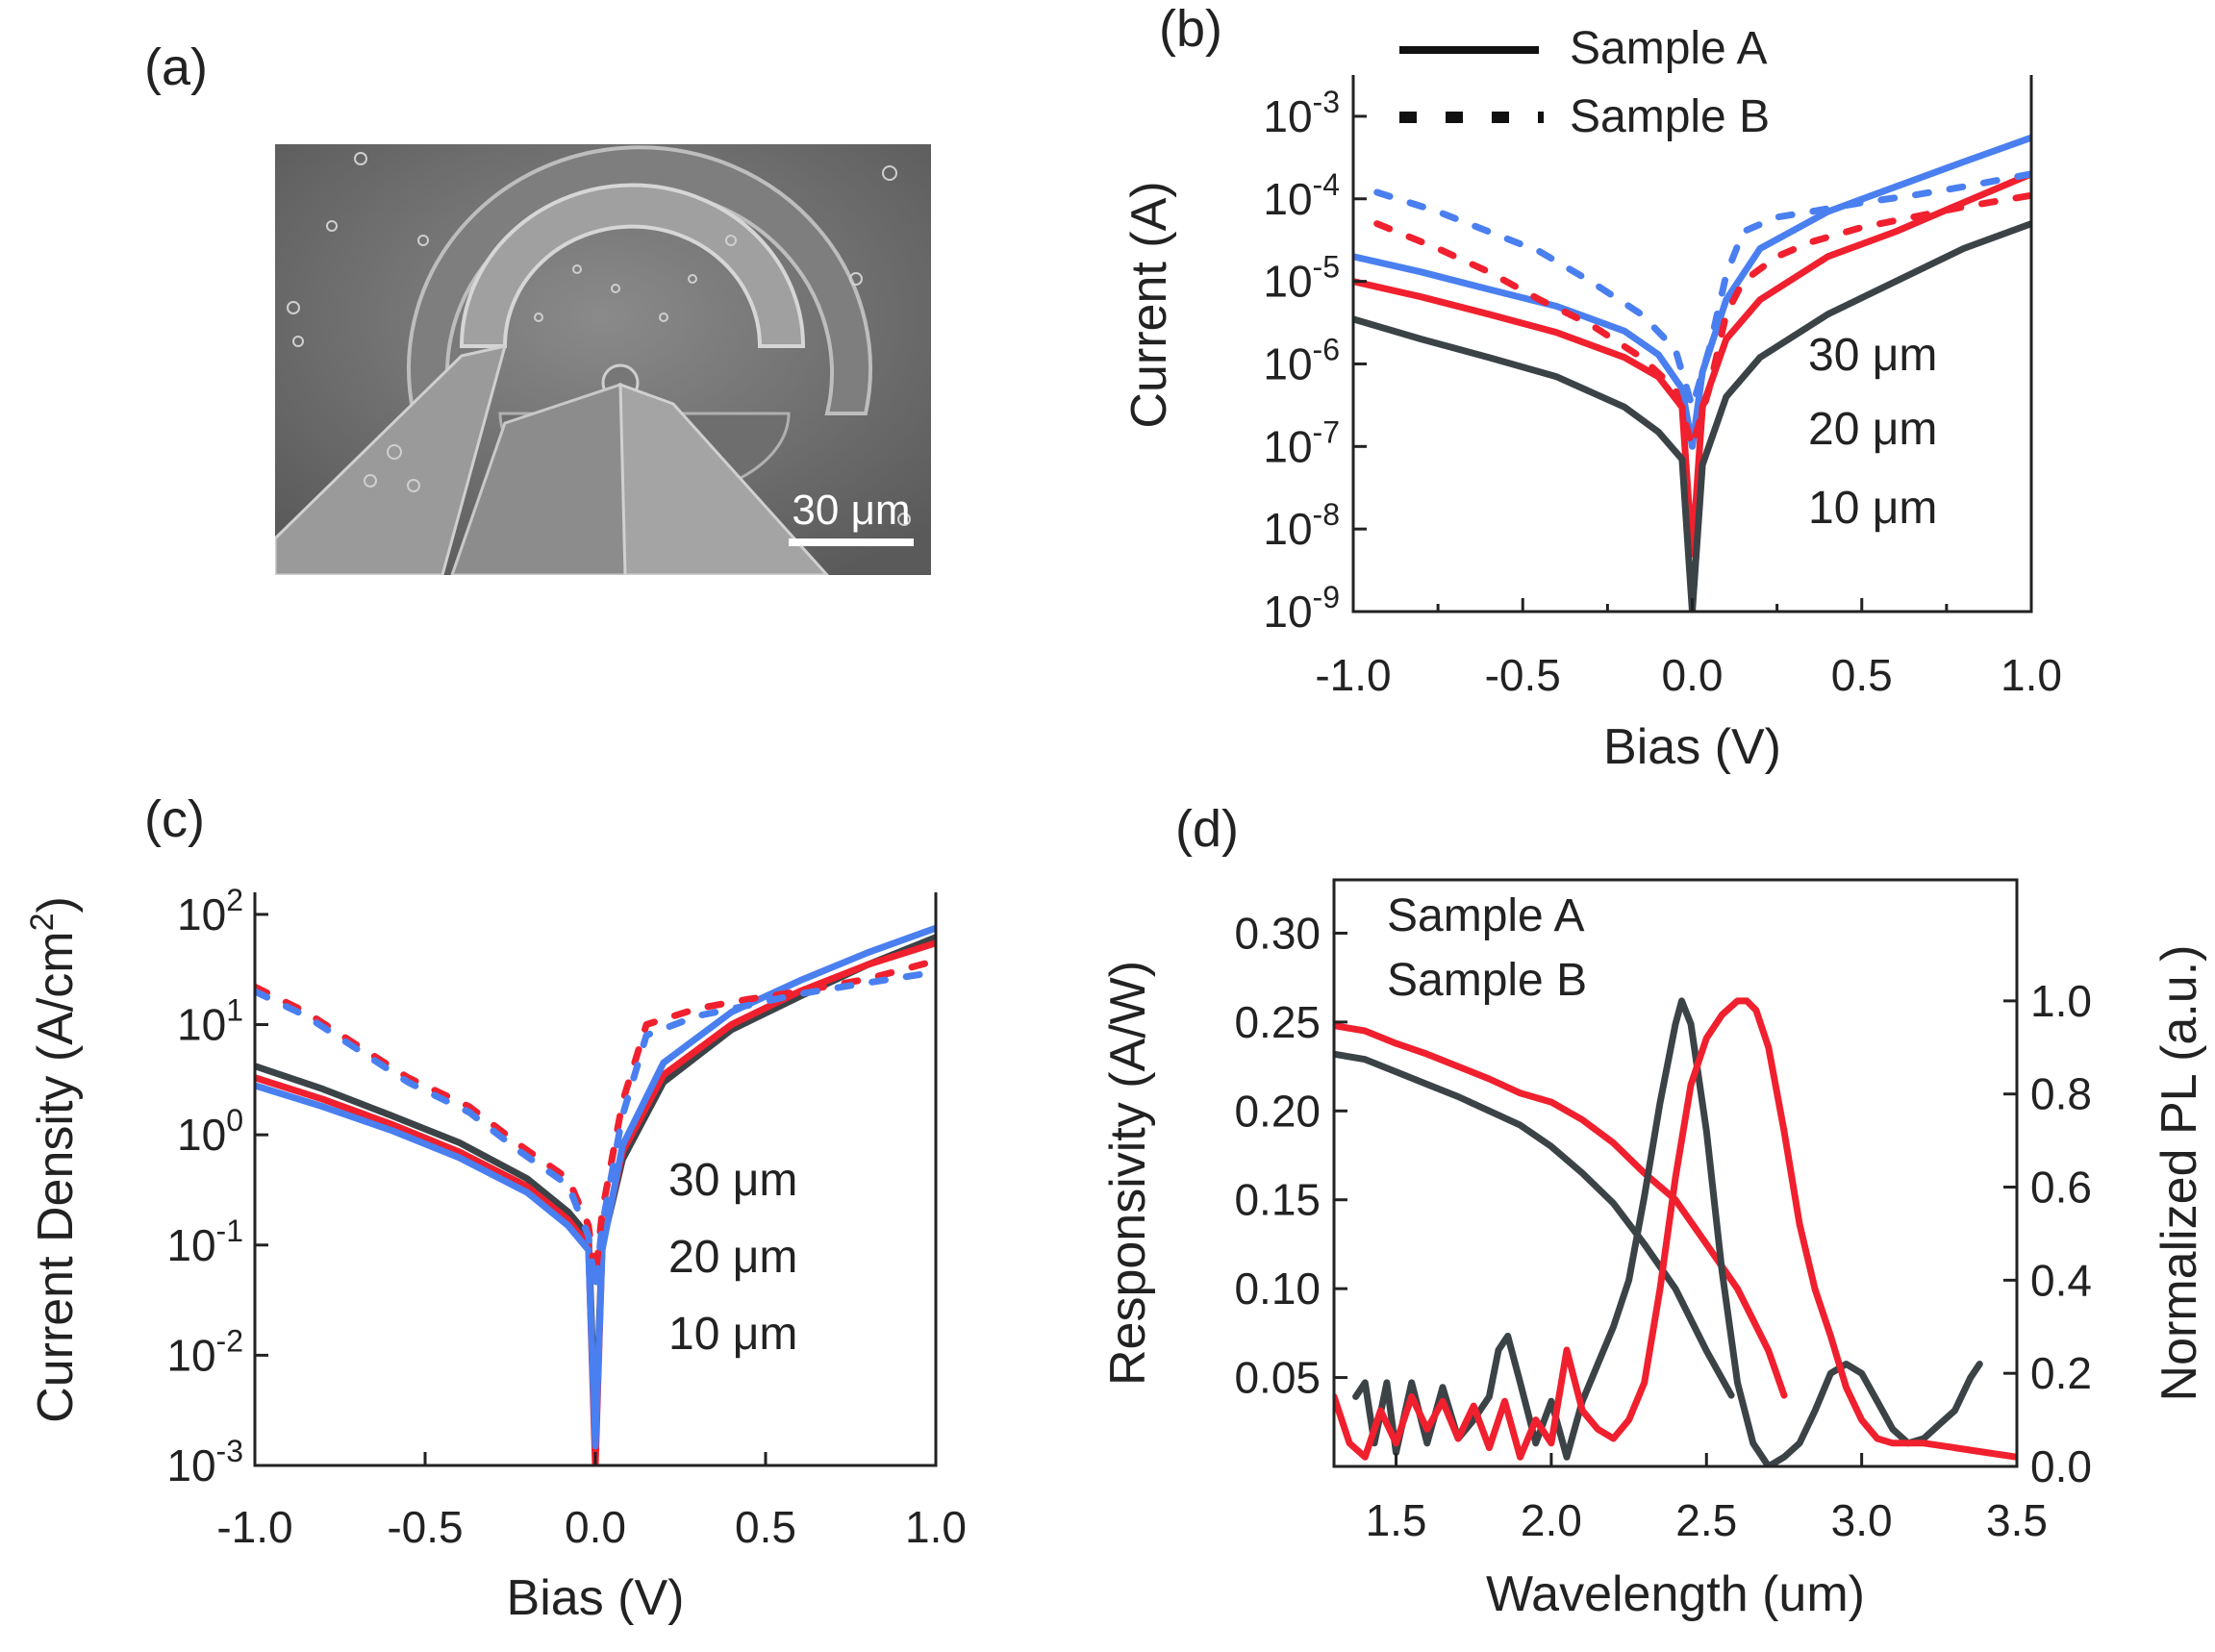  What do you see at coordinates (1872, 430) in the screenshot?
I see `annotation-b-1: 20 μm` at bounding box center [1872, 430].